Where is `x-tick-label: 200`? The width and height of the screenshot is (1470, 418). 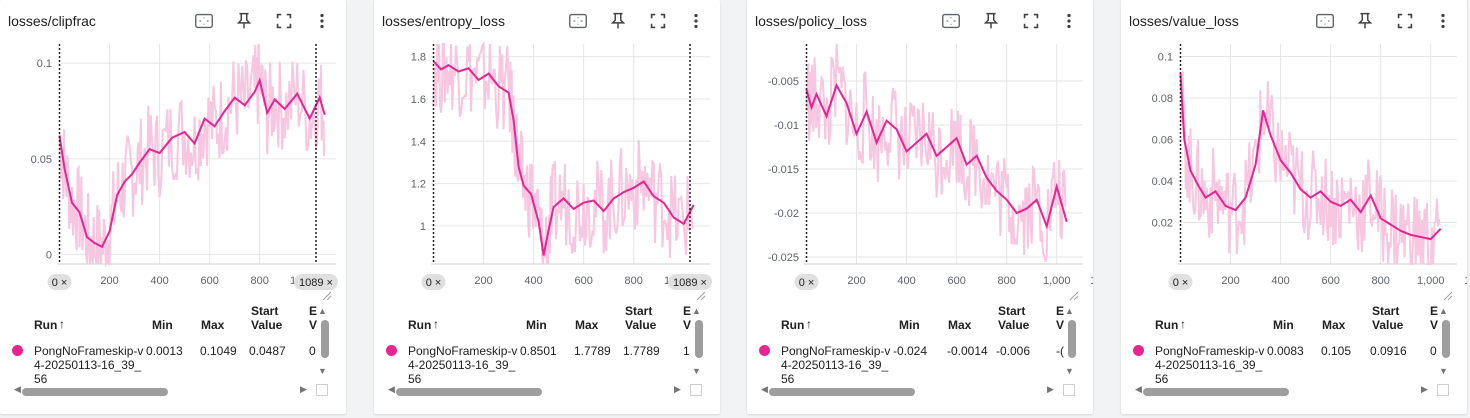
x-tick-label: 200 is located at coordinates (483, 281).